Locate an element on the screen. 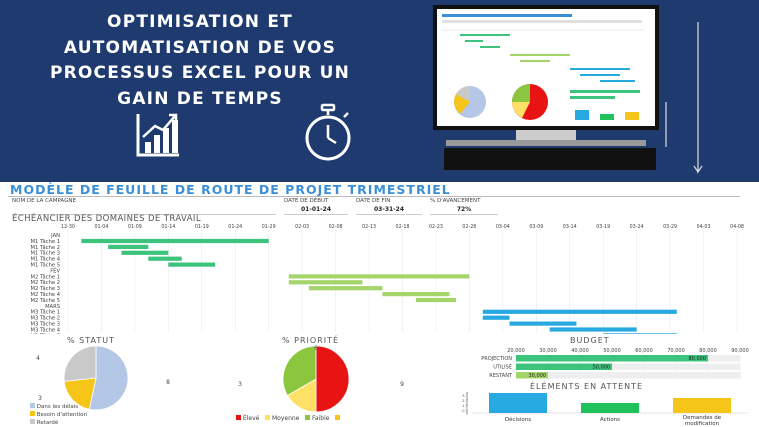  campaign-label: NOM DE LA CAMPAGNE is located at coordinates (44, 201).